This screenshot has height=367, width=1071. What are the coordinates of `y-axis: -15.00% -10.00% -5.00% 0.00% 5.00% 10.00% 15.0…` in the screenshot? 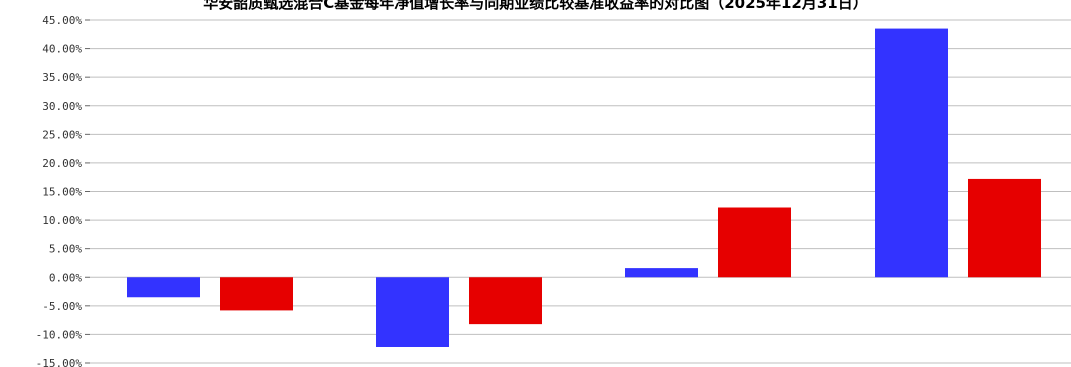 It's located at (63, 190).